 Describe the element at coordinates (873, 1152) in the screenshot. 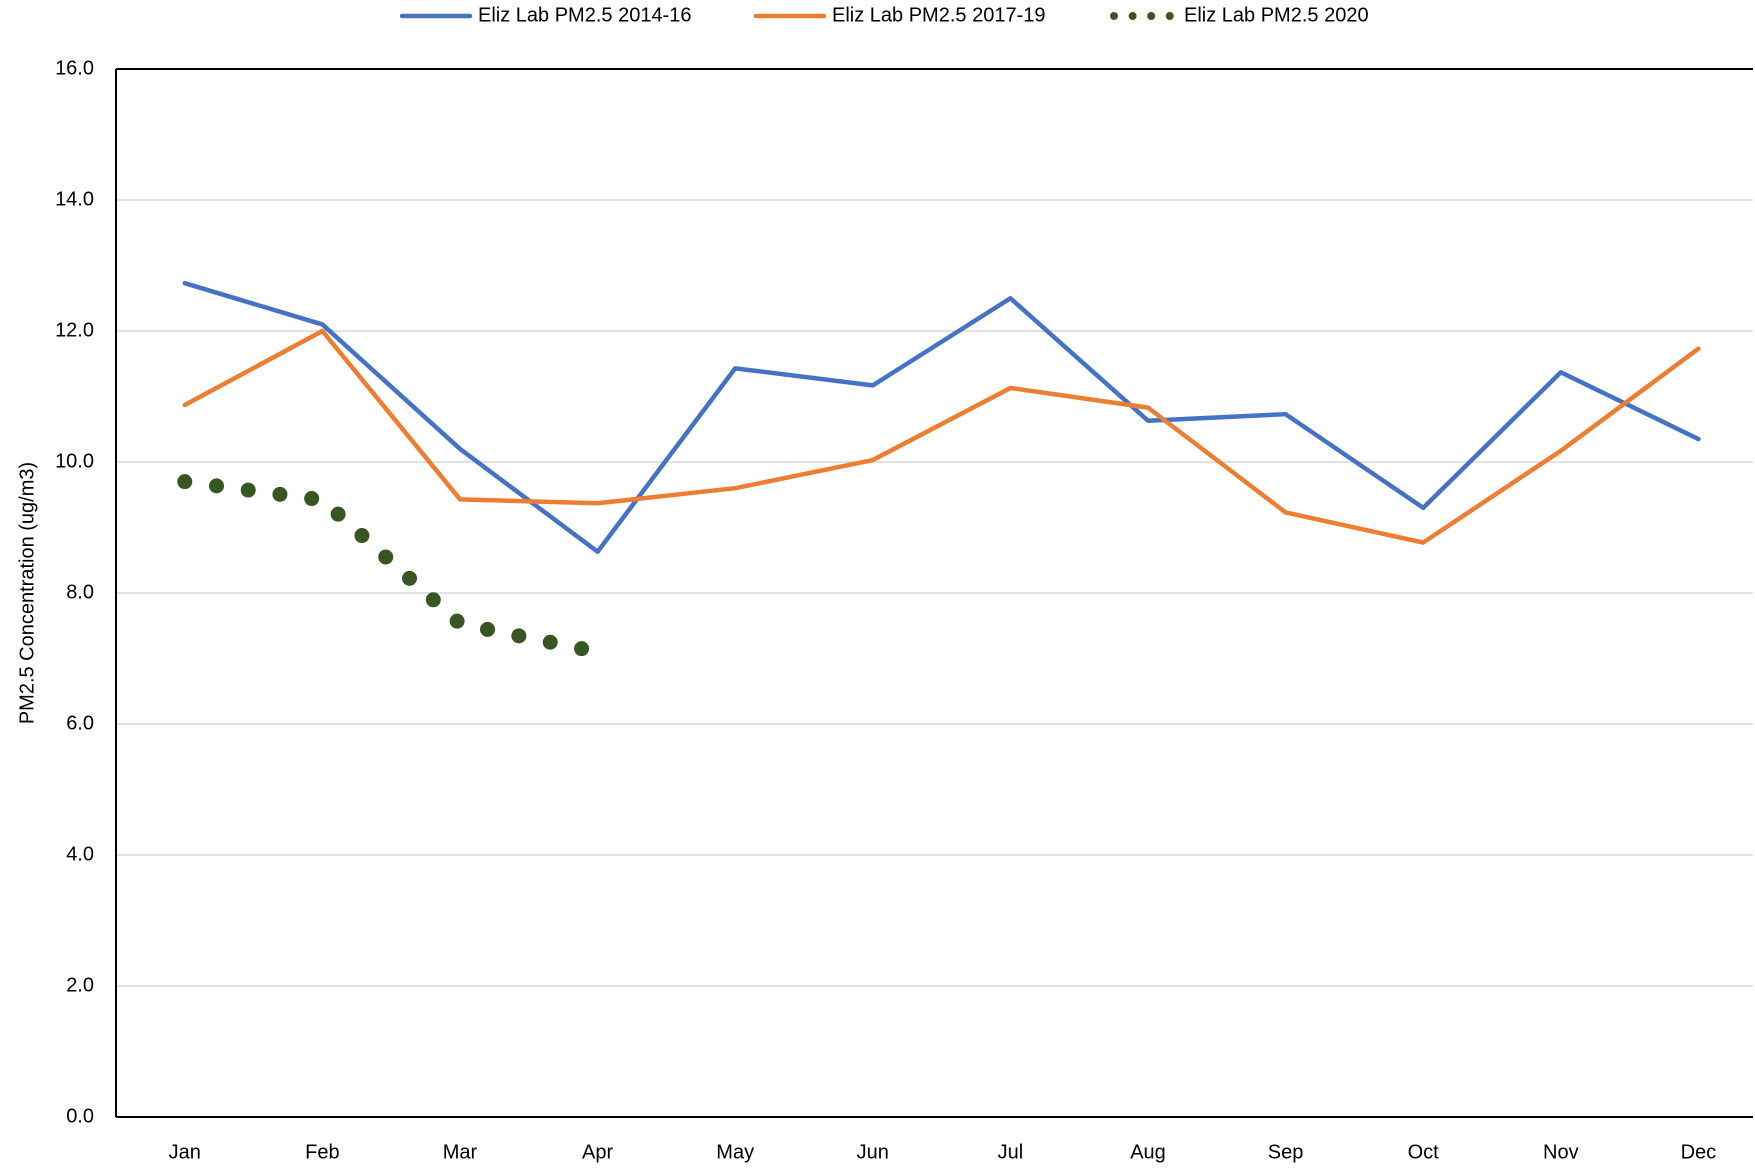

I see `x-tick-label: Jun` at that location.